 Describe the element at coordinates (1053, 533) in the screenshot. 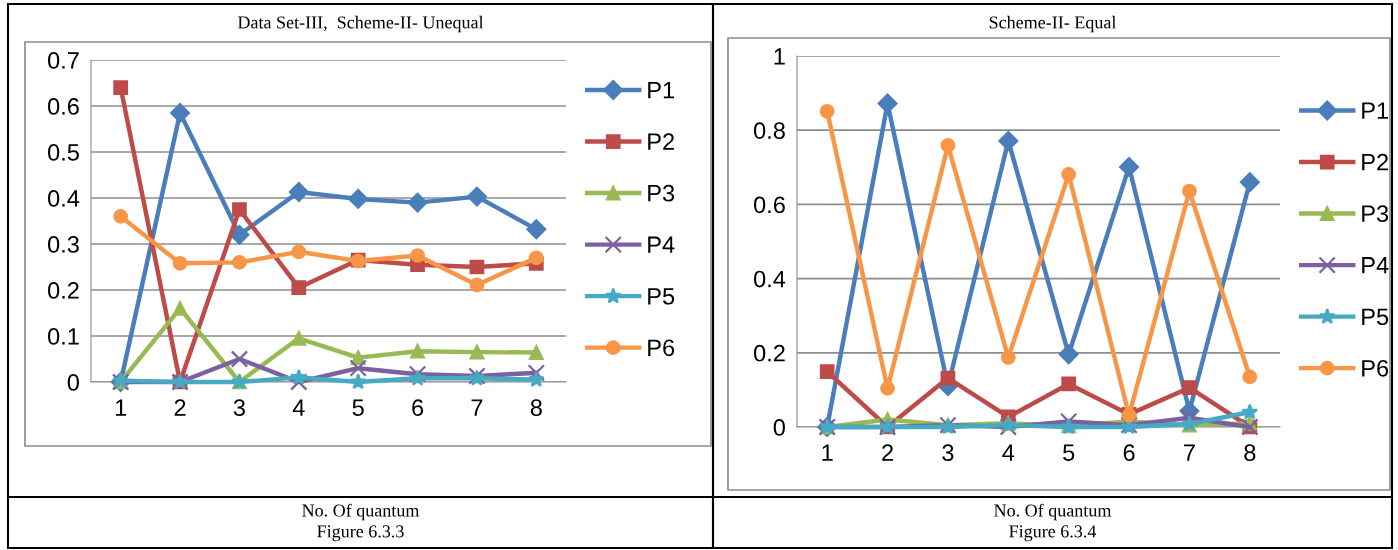

I see `caption: Figure 6.3.4` at that location.